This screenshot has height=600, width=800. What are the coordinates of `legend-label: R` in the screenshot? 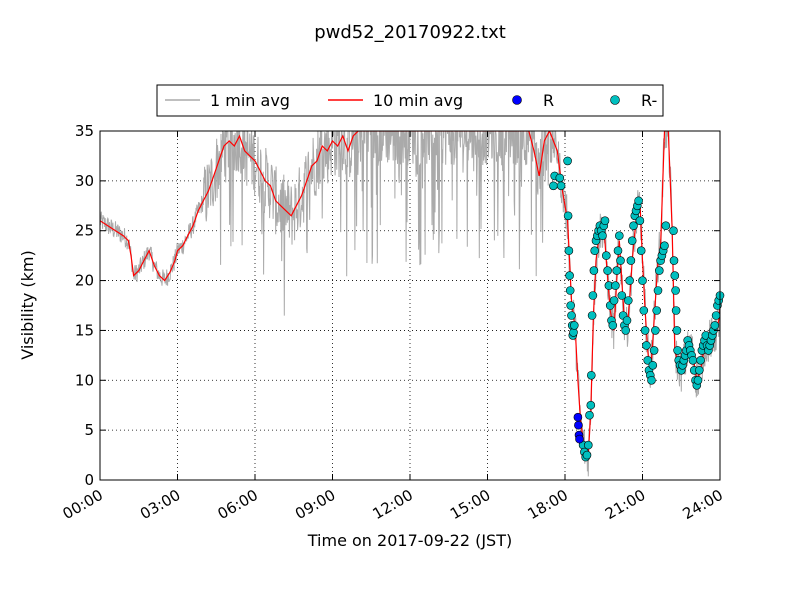 It's located at (548, 100).